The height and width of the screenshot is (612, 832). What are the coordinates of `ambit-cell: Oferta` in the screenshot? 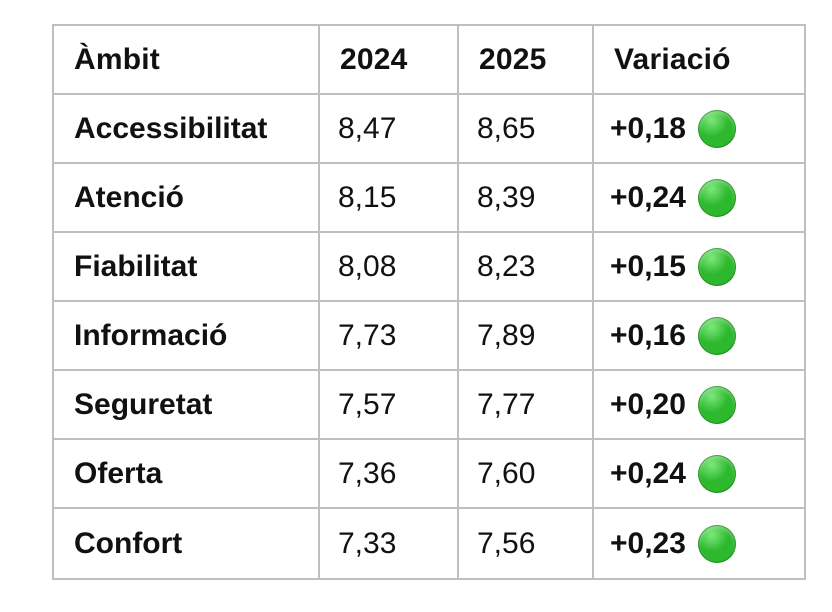 It's located at (187, 474).